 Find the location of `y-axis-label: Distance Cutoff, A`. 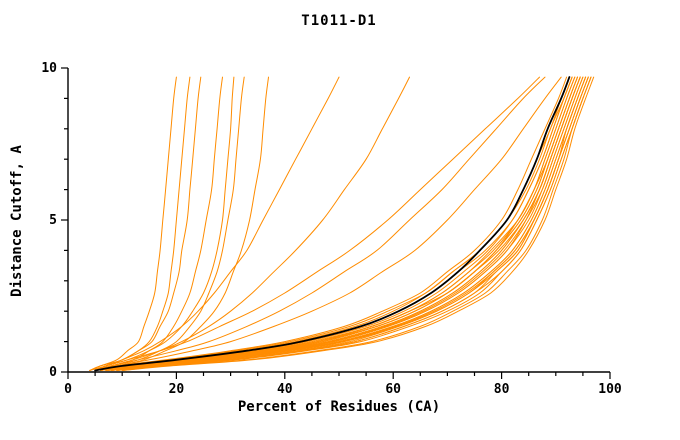

y-axis-label: Distance Cutoff, A is located at coordinates (17, 221).